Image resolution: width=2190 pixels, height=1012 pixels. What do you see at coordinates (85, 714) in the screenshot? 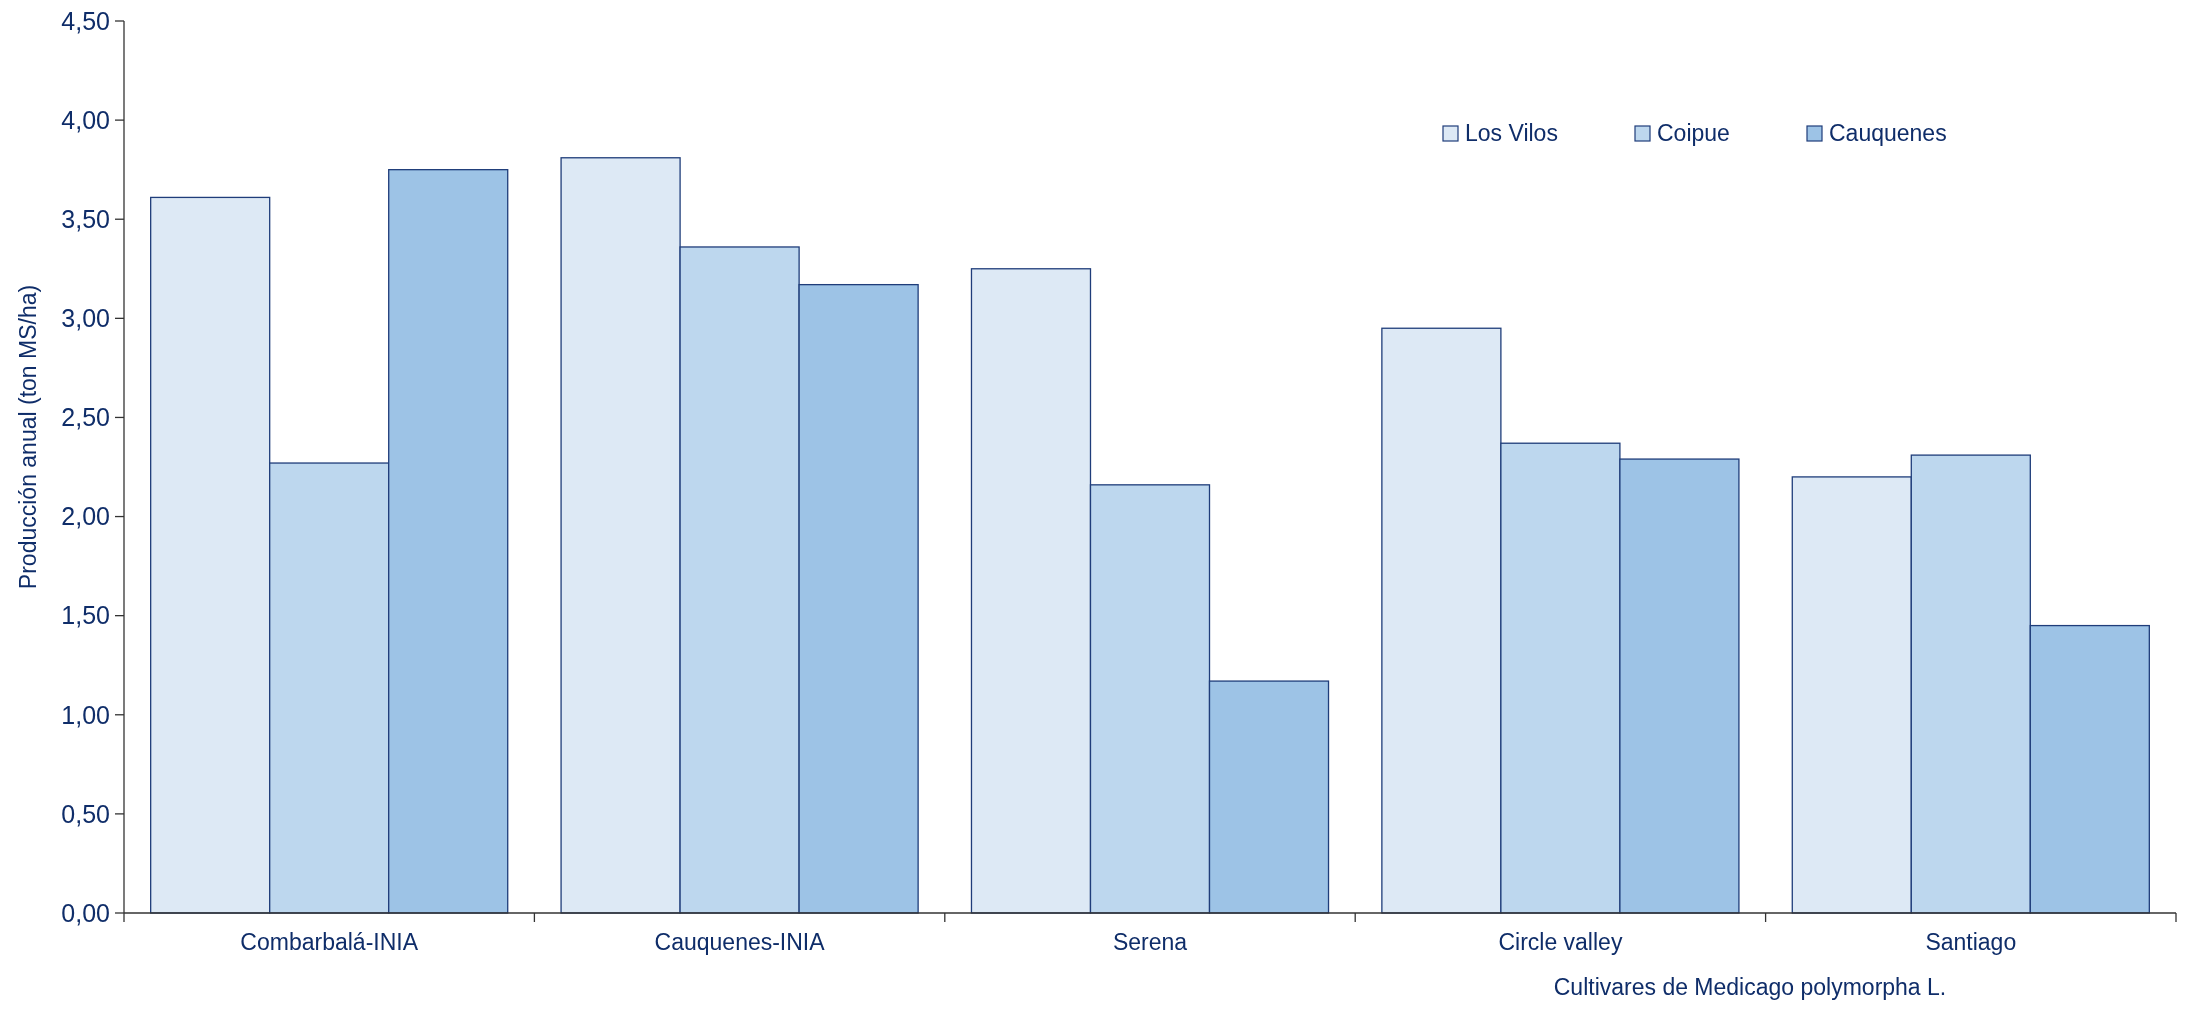
I see `y-tick-label: 1,00` at bounding box center [85, 714].